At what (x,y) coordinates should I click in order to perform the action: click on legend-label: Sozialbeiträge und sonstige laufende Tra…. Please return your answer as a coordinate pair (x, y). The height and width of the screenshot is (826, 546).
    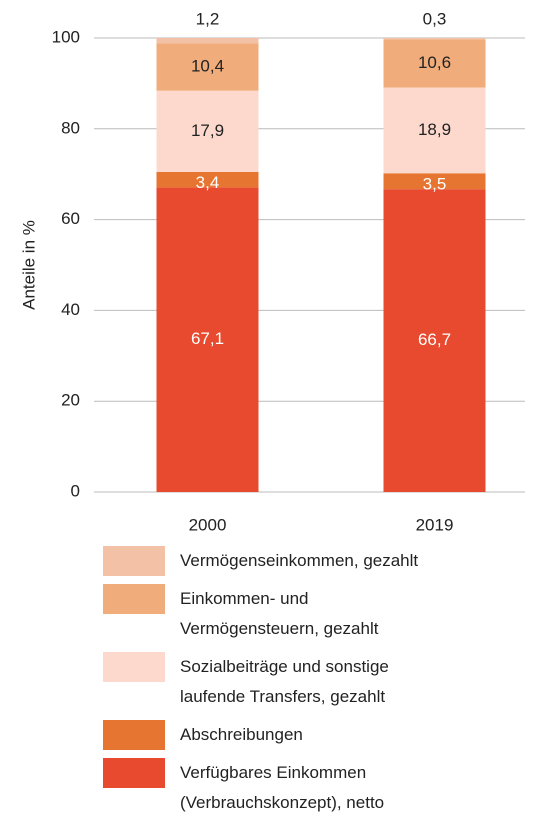
    Looking at the image, I should click on (284, 681).